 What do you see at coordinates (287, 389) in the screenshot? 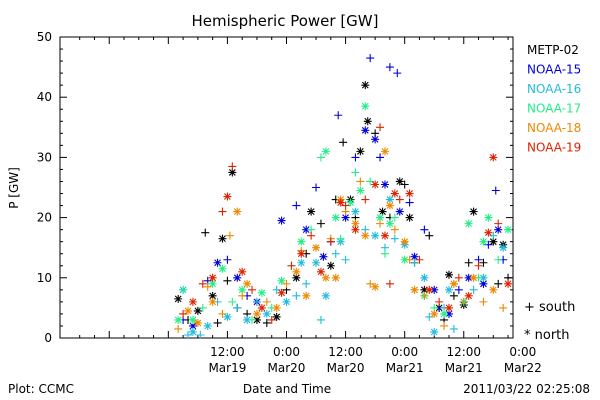
I see `x-axis-label: Date and Time` at bounding box center [287, 389].